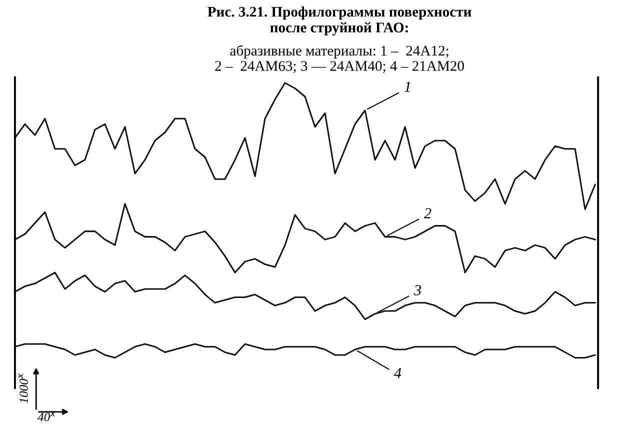 This screenshot has width=623, height=429. Describe the element at coordinates (428, 213) in the screenshot. I see `series-label: 2` at that location.